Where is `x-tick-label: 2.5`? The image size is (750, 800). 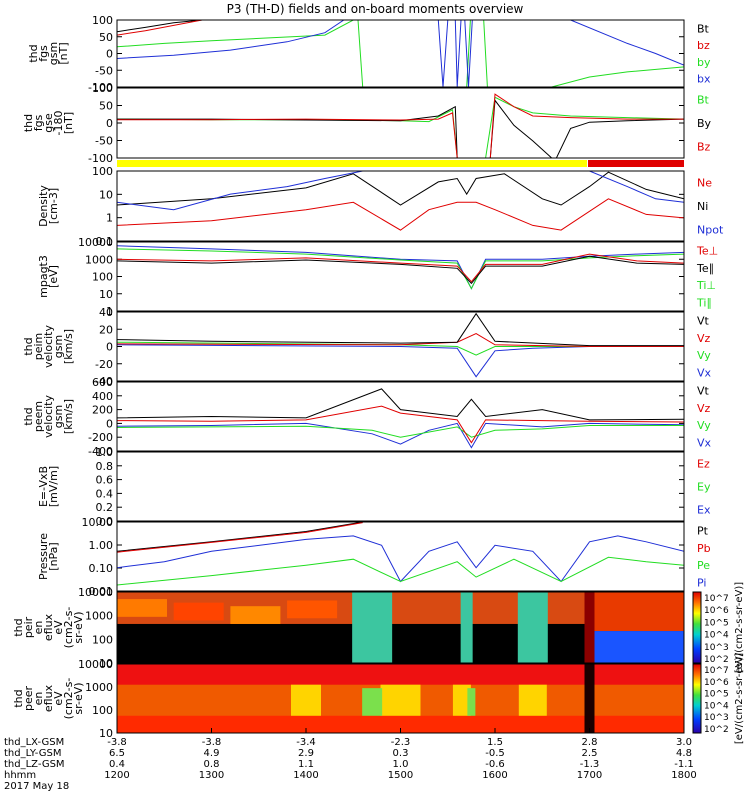 x-tick-label: 2.5 is located at coordinates (590, 753).